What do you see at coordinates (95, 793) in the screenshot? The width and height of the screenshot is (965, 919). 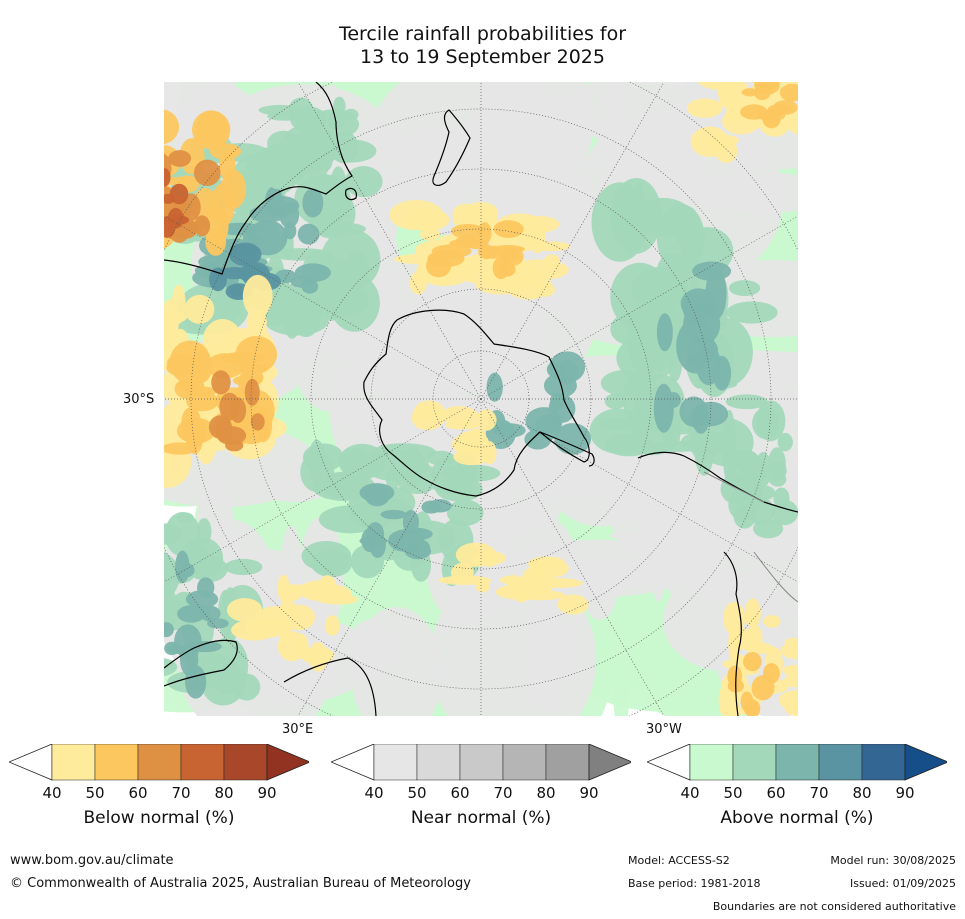 I see `colorbar-tick-label: 50` at bounding box center [95, 793].